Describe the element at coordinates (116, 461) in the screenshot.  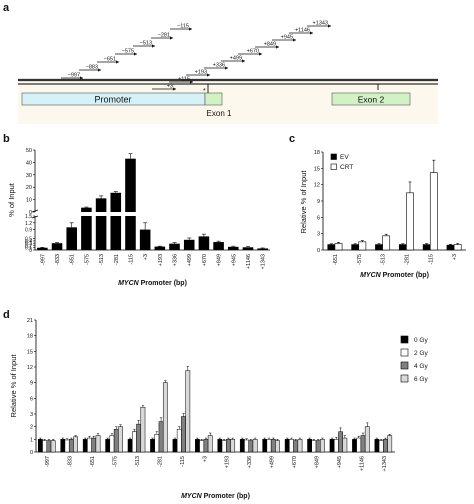
I see `x-tick-label: -575` at that location.